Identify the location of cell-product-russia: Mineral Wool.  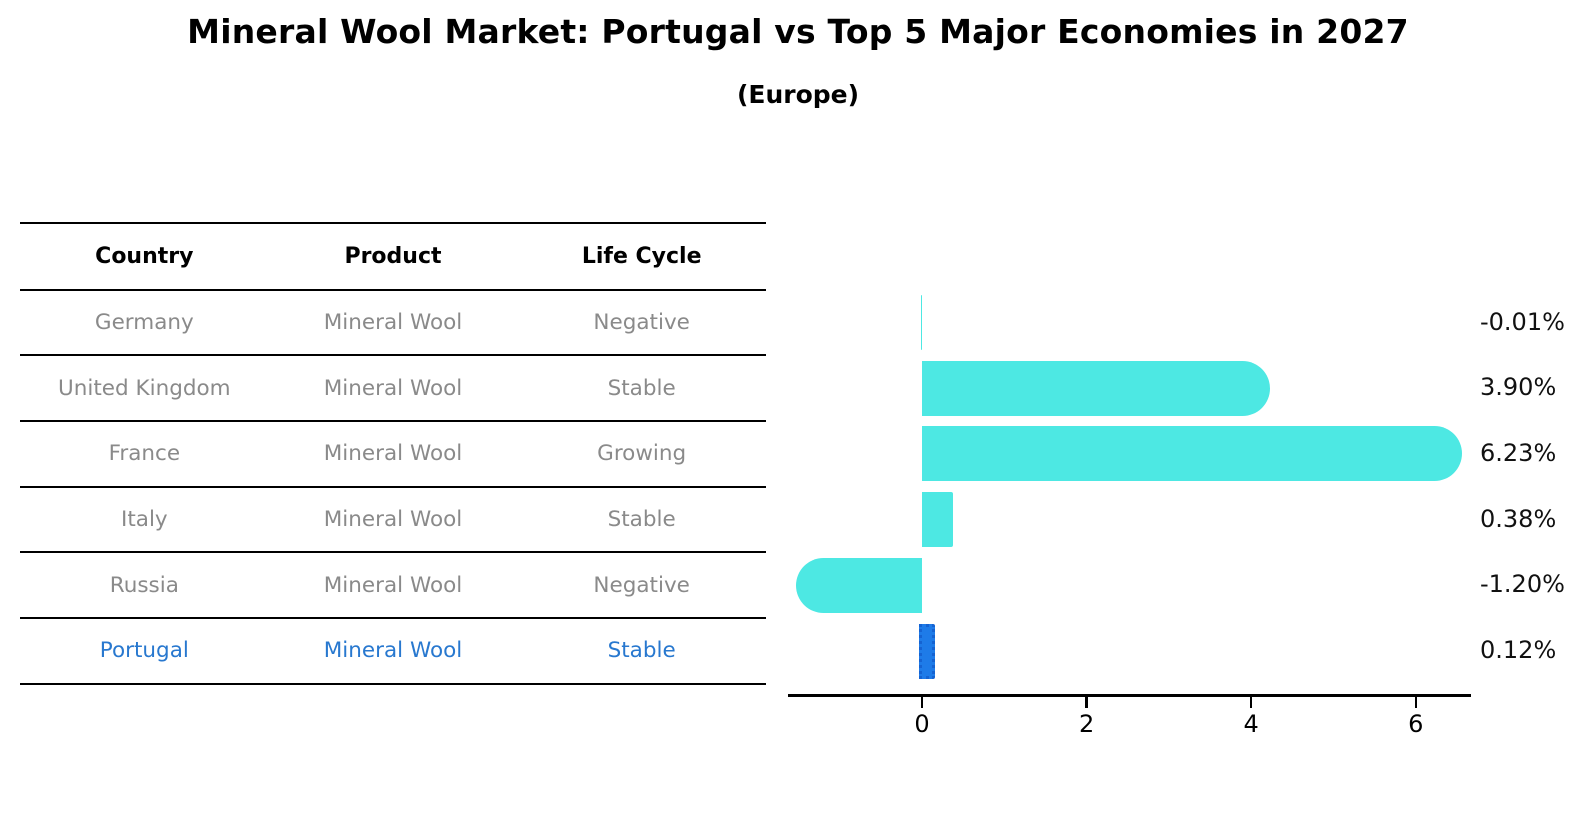
(393, 585).